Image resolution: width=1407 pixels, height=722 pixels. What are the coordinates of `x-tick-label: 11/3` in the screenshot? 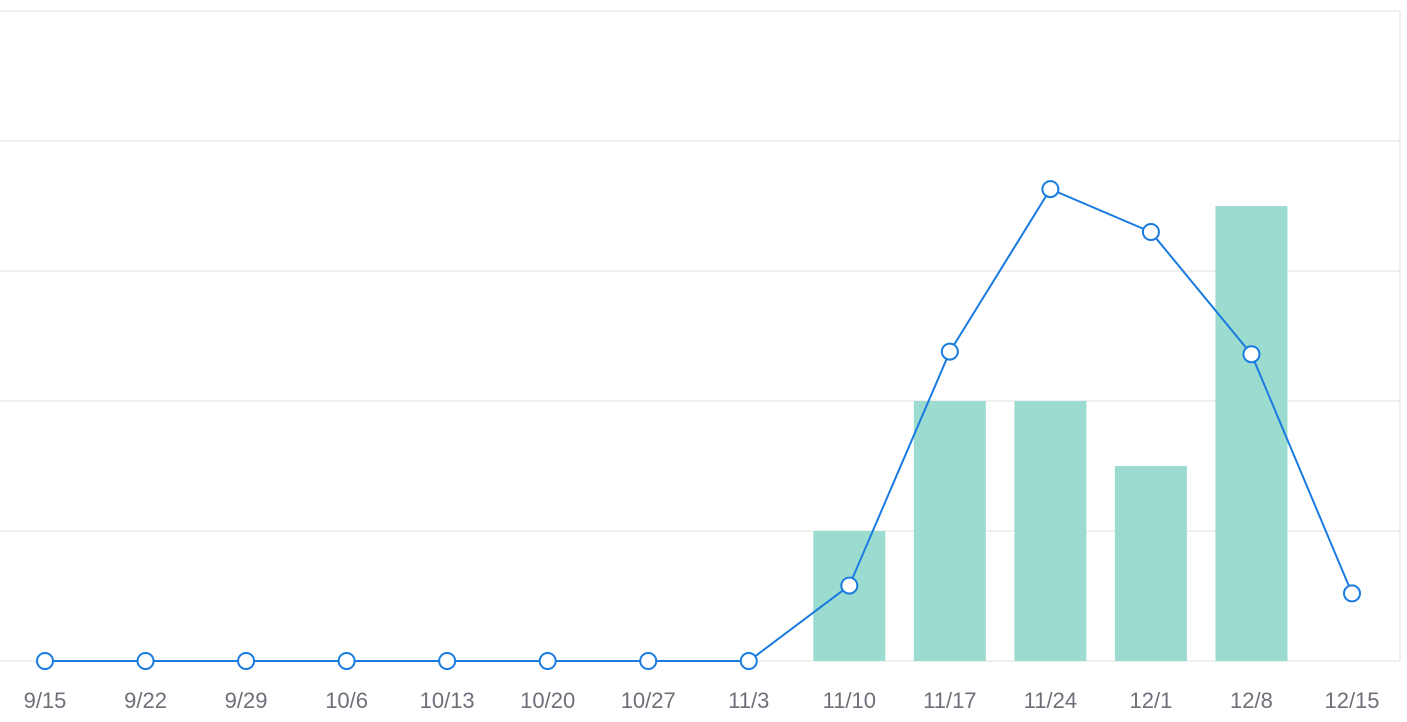 It's located at (748, 700).